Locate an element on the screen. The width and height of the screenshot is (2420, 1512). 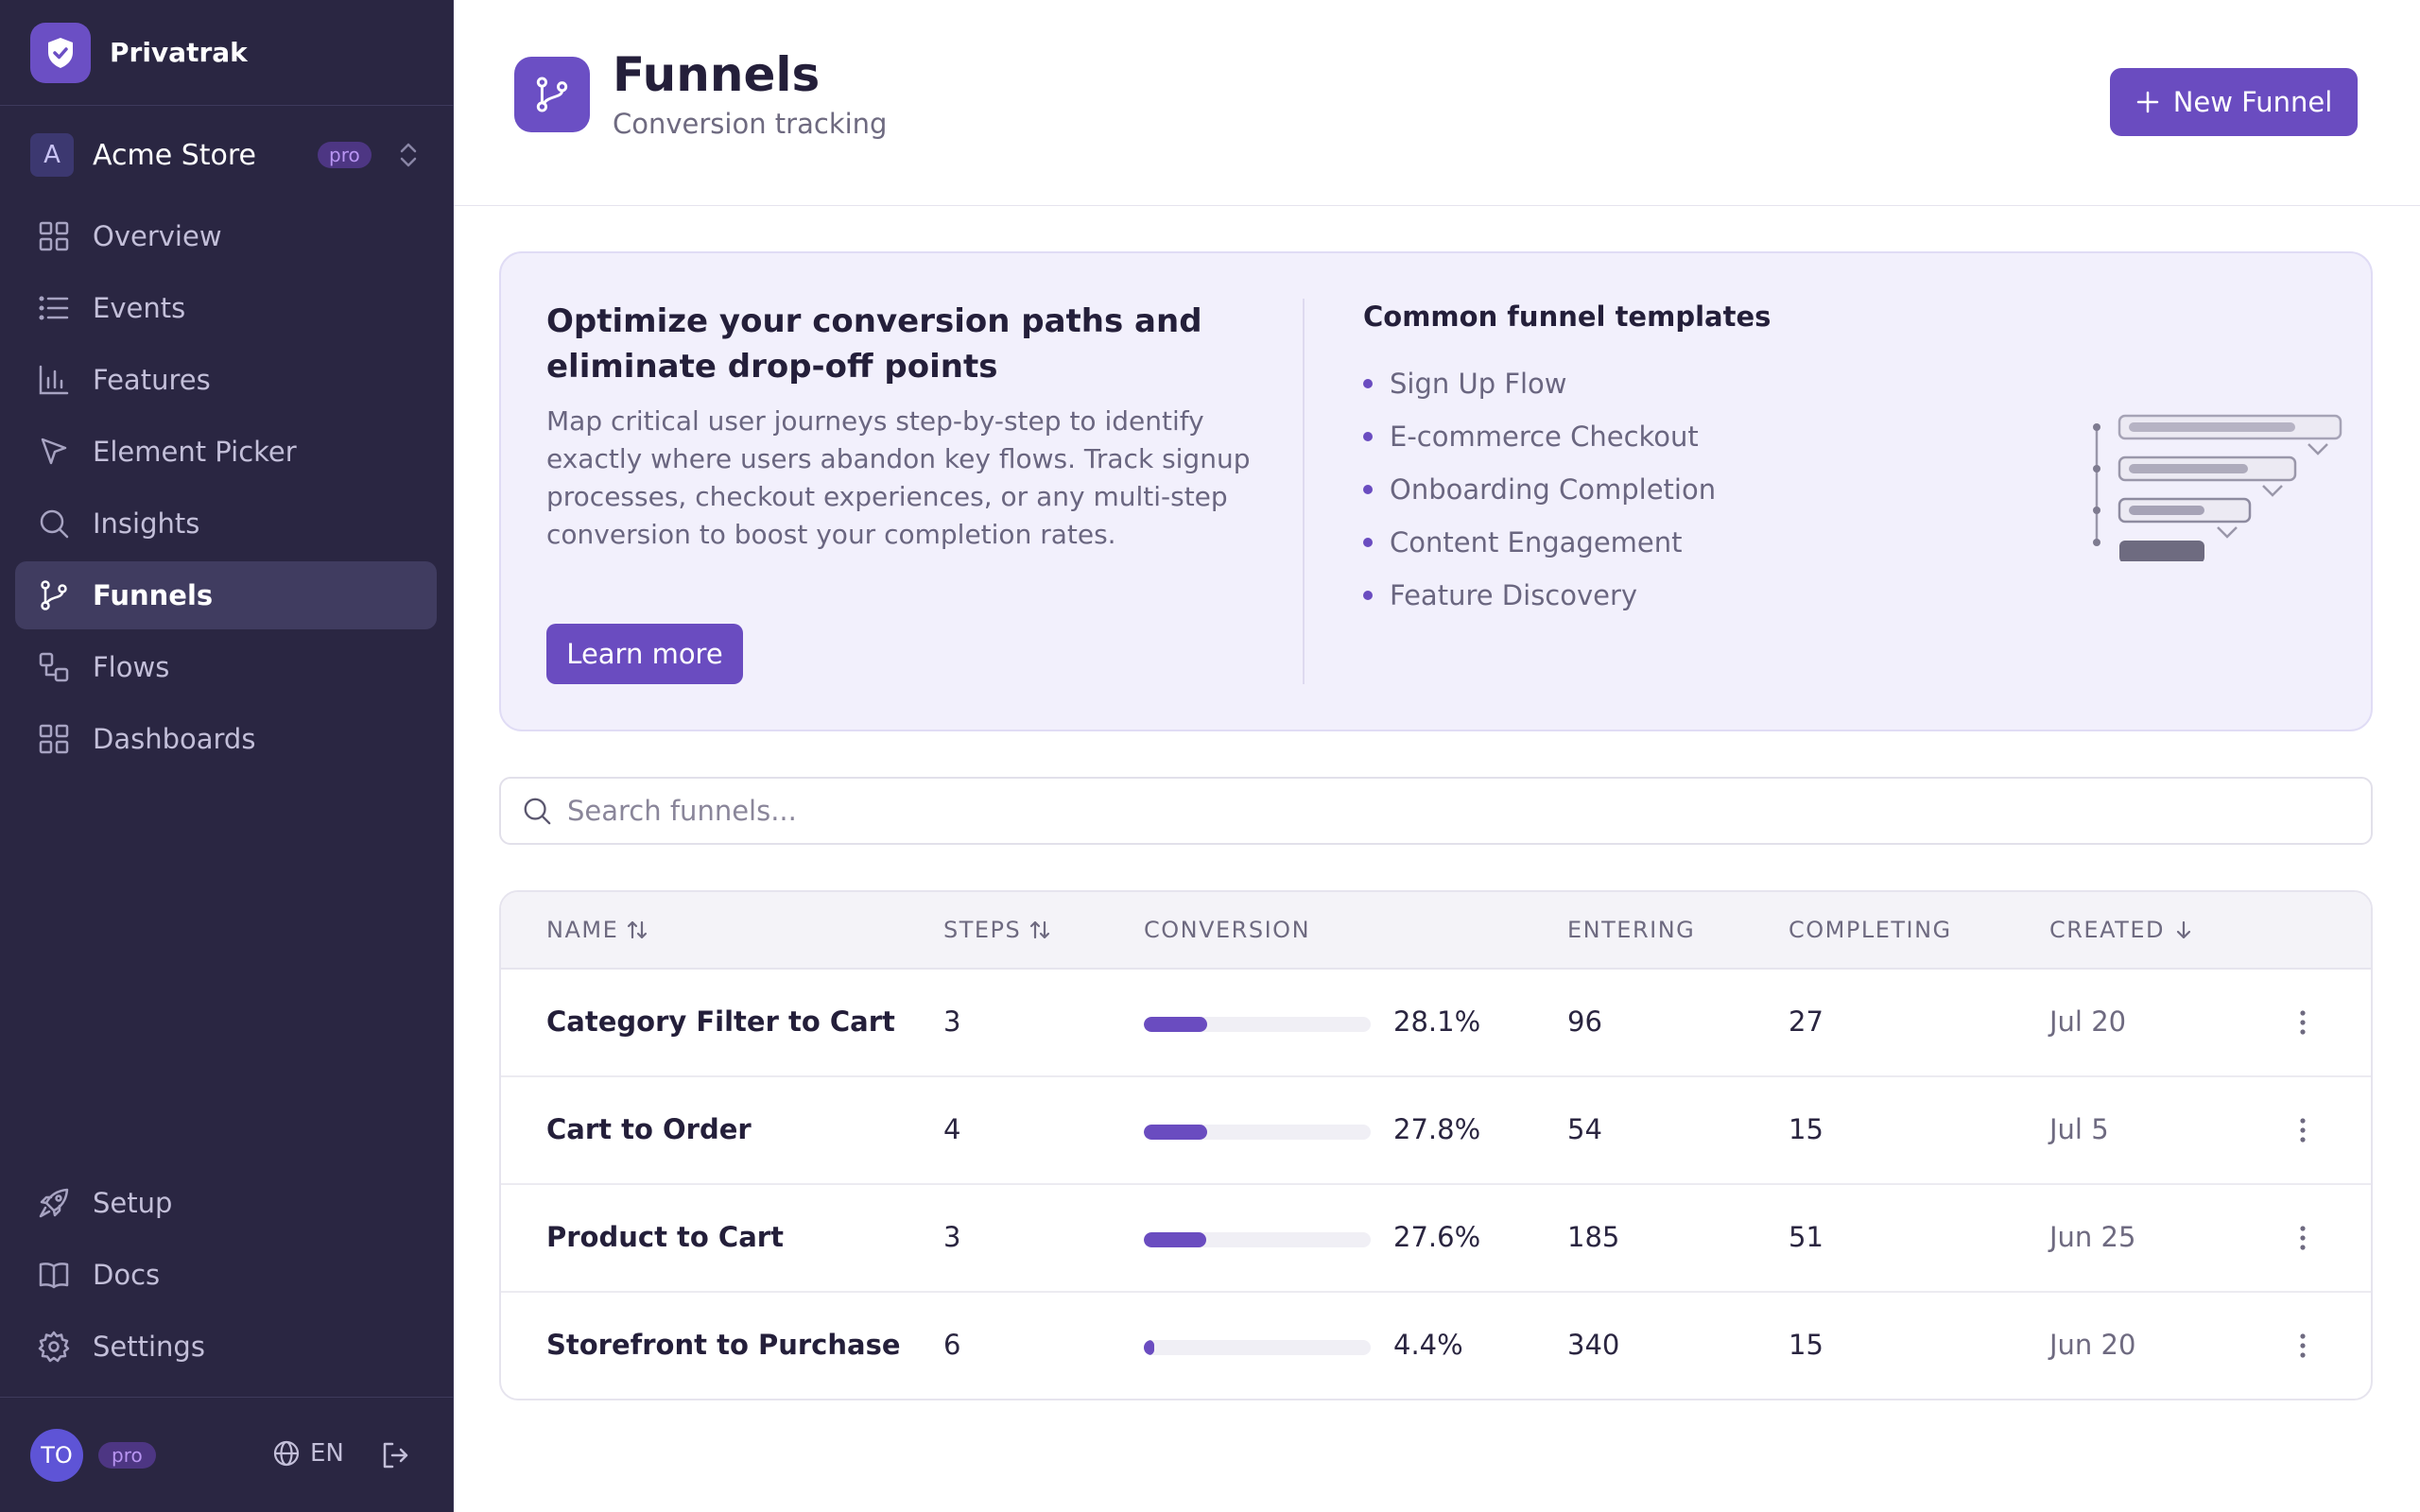
rocket-icon is located at coordinates (54, 1203).